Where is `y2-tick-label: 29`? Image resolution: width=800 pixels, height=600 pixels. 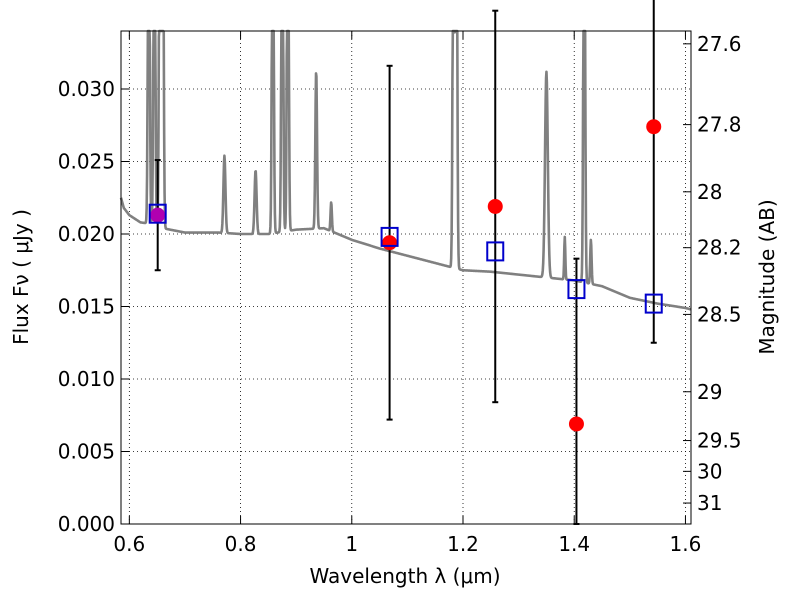
y2-tick-label: 29 is located at coordinates (709, 392).